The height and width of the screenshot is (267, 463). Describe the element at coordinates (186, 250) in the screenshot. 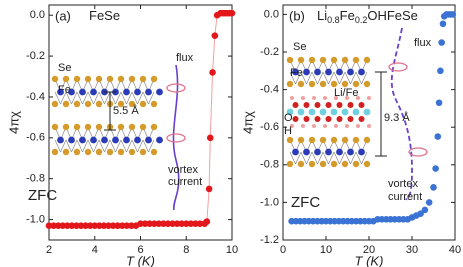

I see `x-tick-label: 8` at that location.